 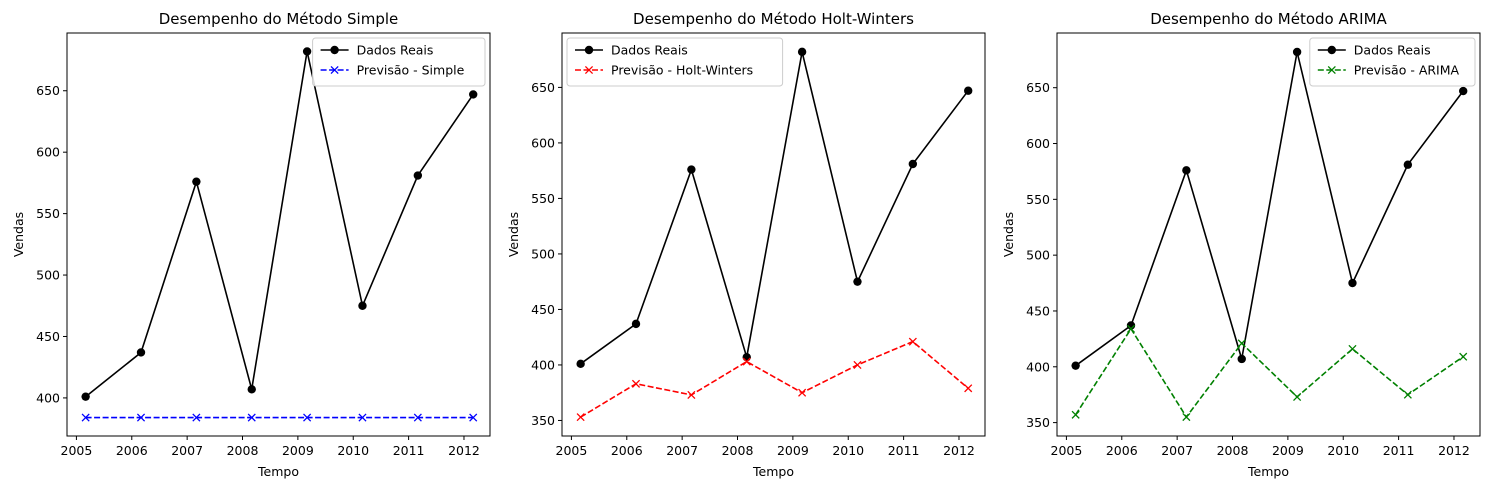 I want to click on legend-label: Previsão - ARIMA, so click(x=1407, y=70).